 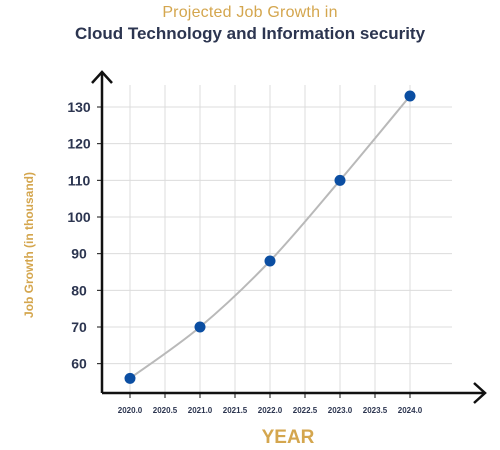 I want to click on x-tick-label: 2021.5, so click(x=235, y=410).